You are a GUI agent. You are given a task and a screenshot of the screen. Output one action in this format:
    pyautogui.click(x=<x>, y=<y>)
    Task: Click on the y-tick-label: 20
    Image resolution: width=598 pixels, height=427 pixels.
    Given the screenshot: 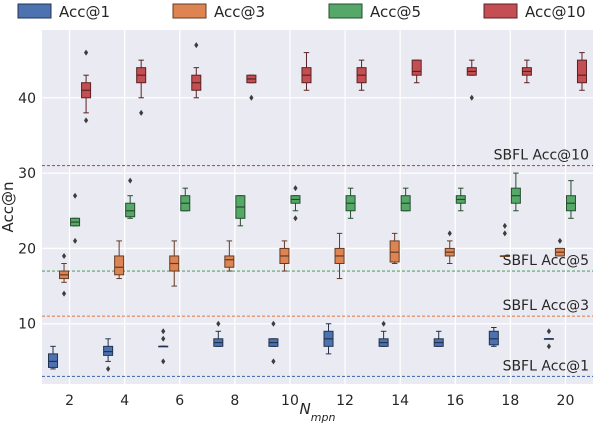 What is the action you would take?
    pyautogui.click(x=27, y=249)
    